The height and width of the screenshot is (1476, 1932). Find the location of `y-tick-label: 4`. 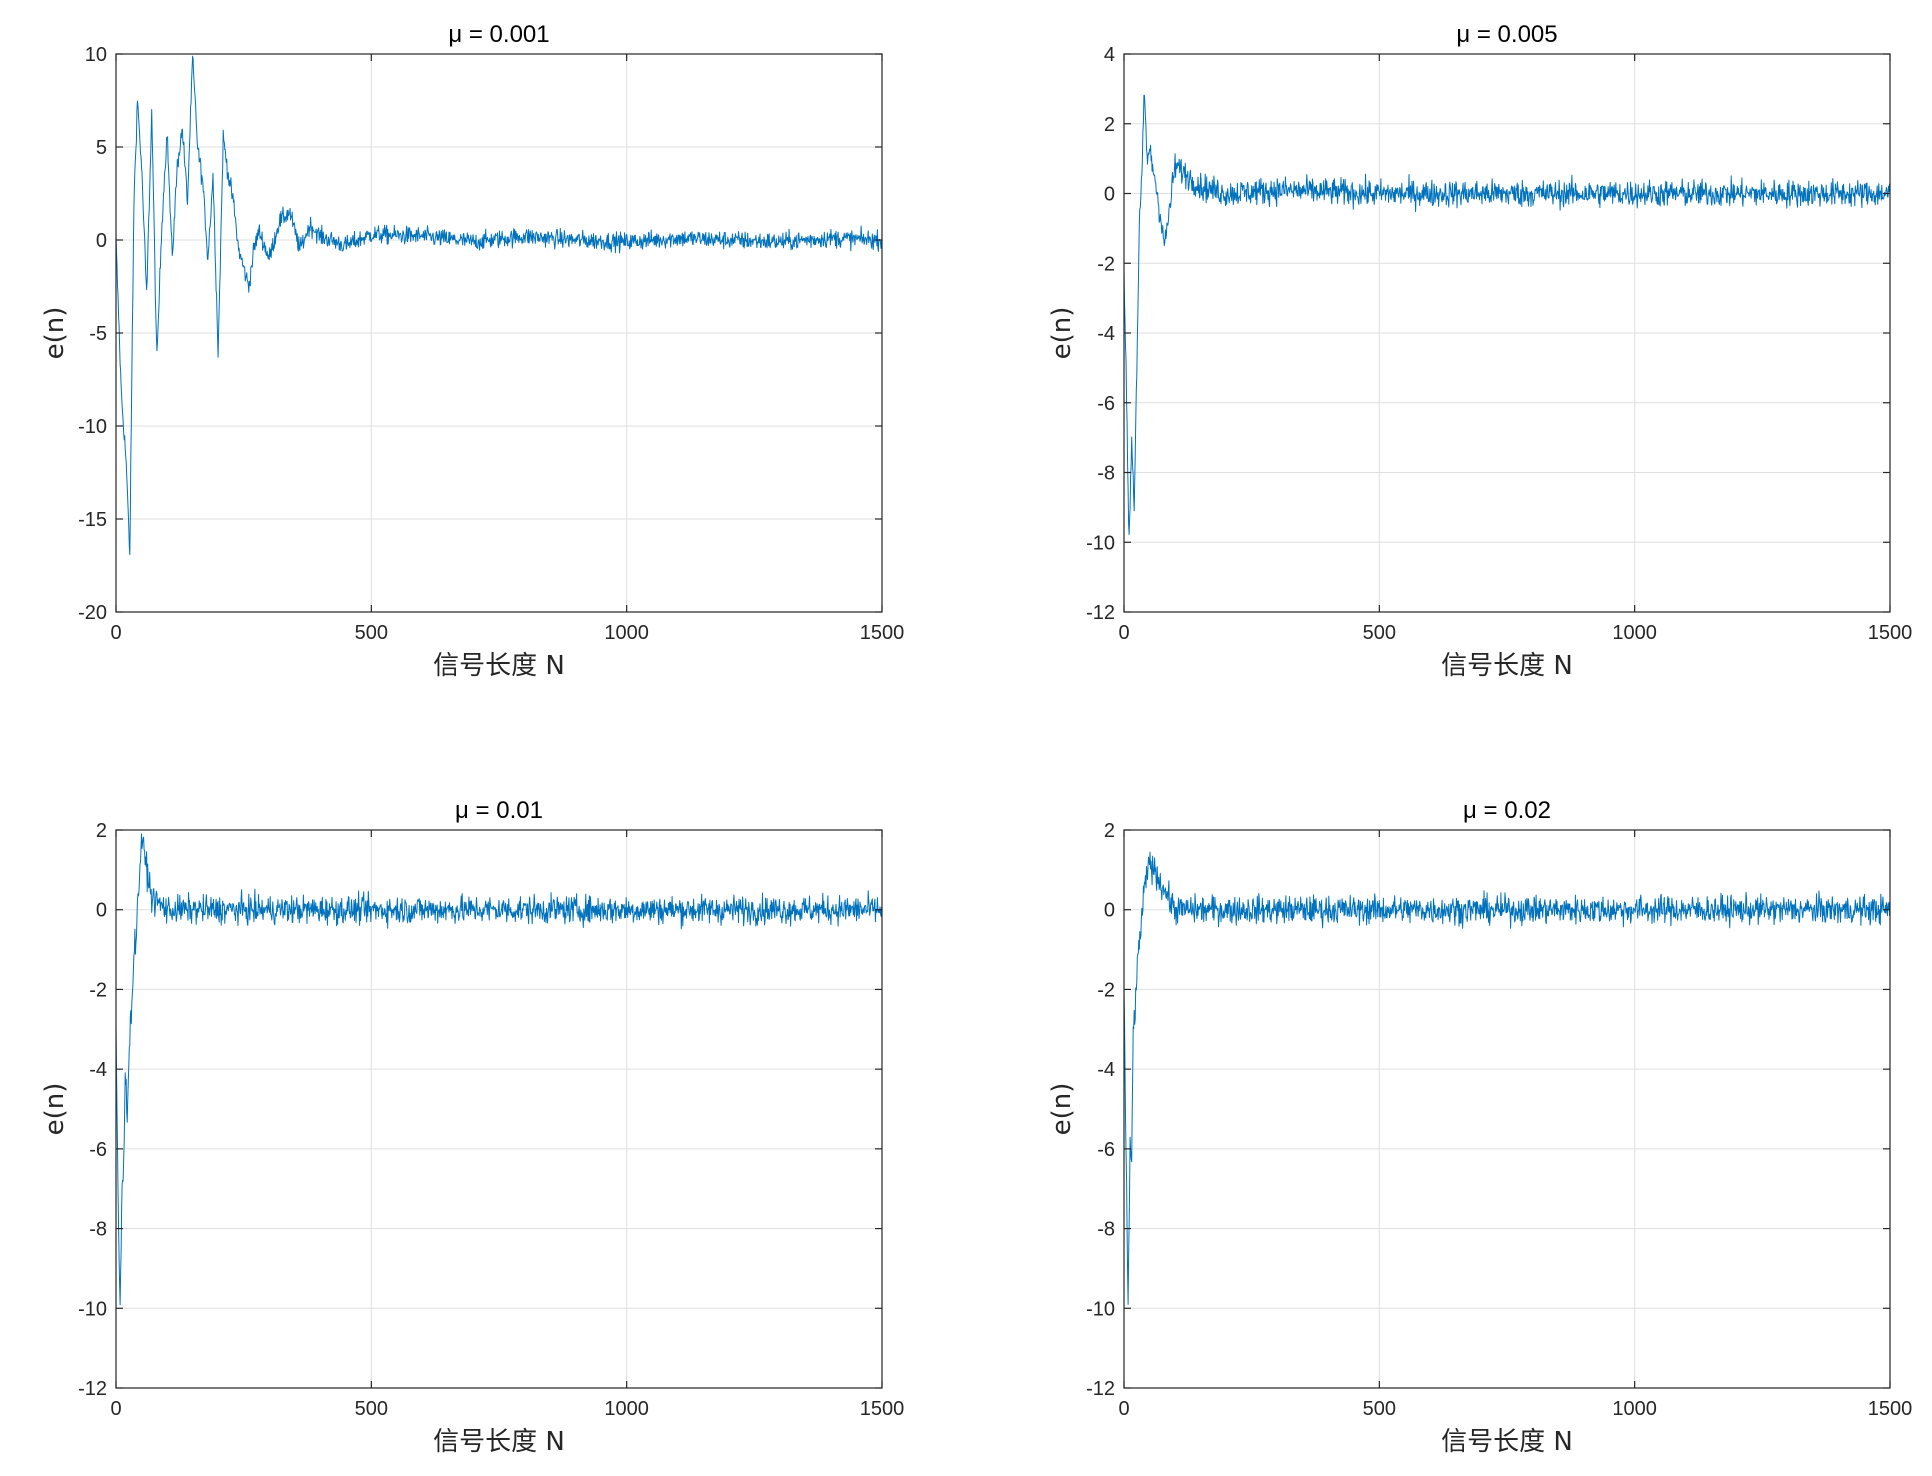

y-tick-label: 4 is located at coordinates (1109, 55).